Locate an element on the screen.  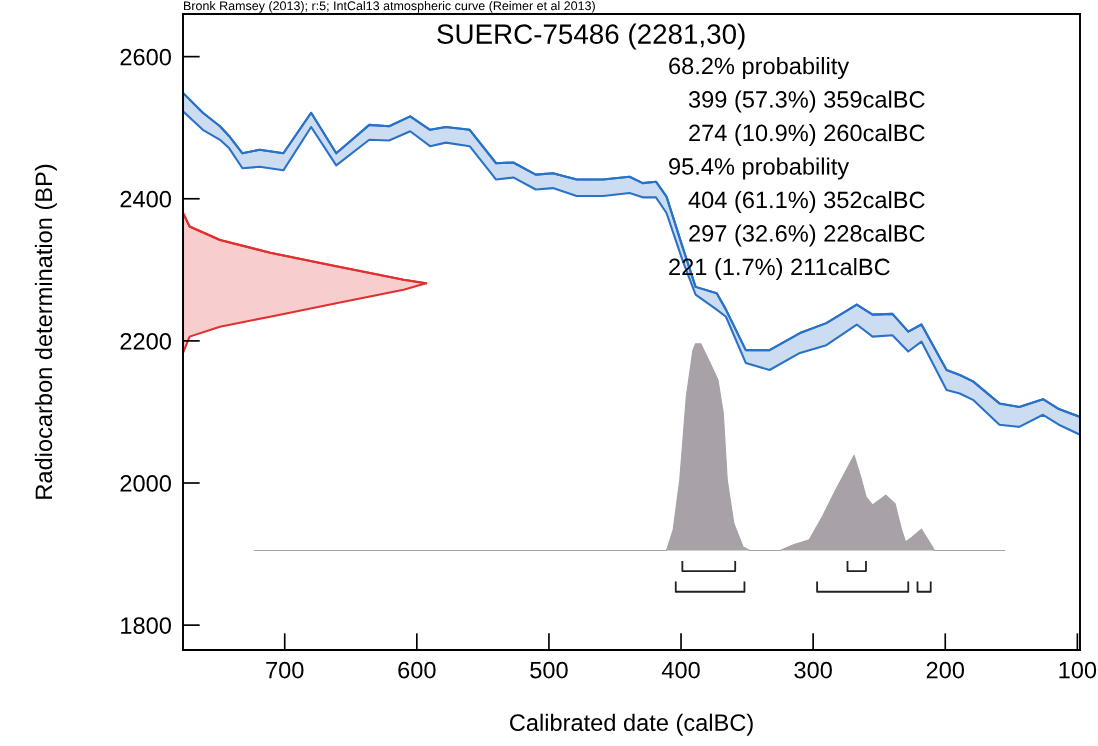
y-tick-label: 2000 is located at coordinates (145, 483).